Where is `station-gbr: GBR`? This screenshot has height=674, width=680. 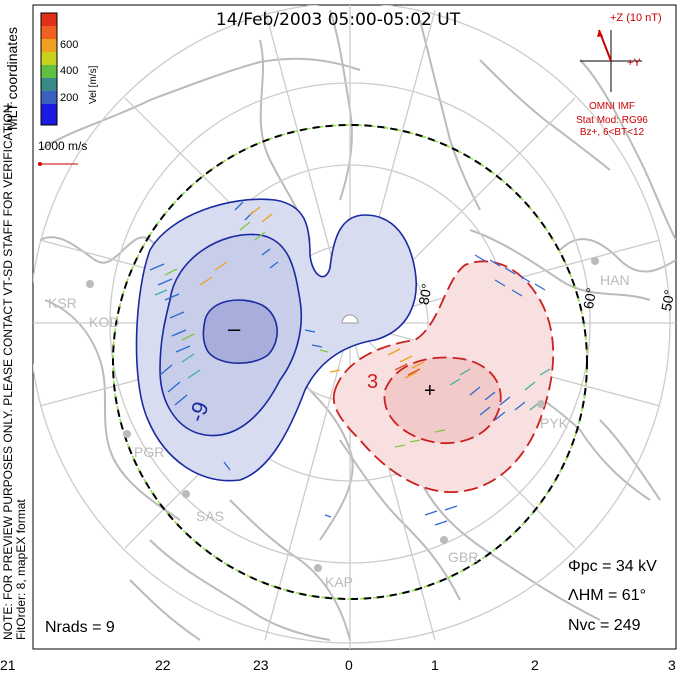
station-gbr: GBR is located at coordinates (463, 557).